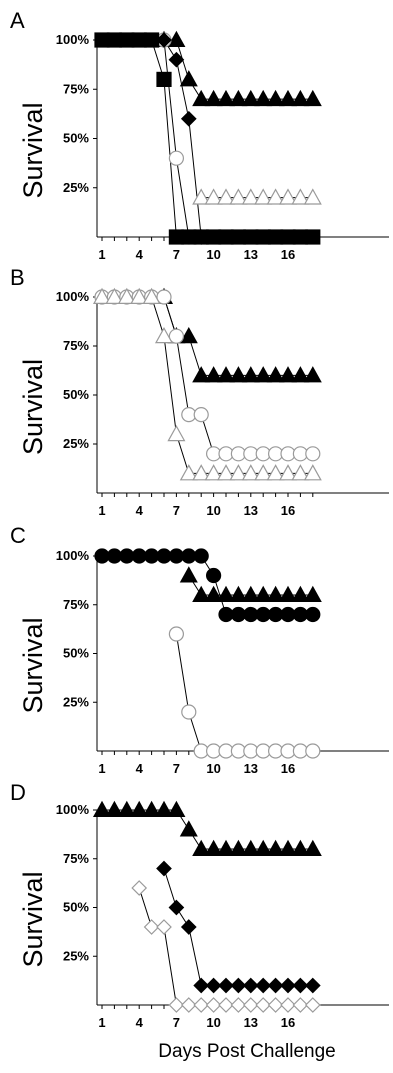 This screenshot has height=1073, width=393. What do you see at coordinates (76, 88) in the screenshot?
I see `y-tick-label: 75%` at bounding box center [76, 88].